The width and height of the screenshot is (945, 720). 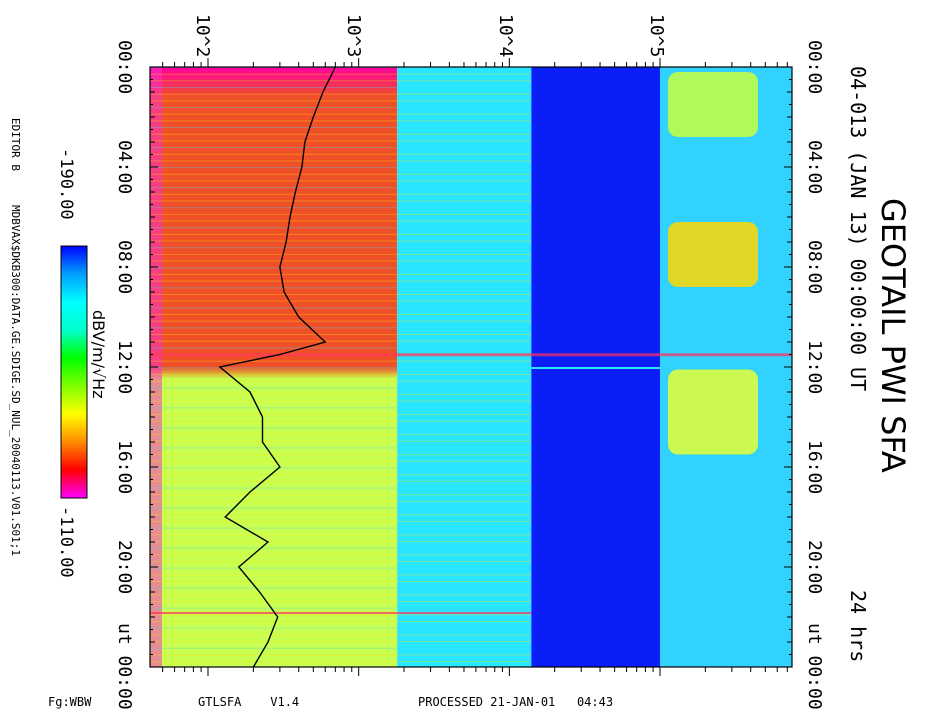 What do you see at coordinates (893, 335) in the screenshot?
I see `chart-title: GEOTAIL PWI SFA` at bounding box center [893, 335].